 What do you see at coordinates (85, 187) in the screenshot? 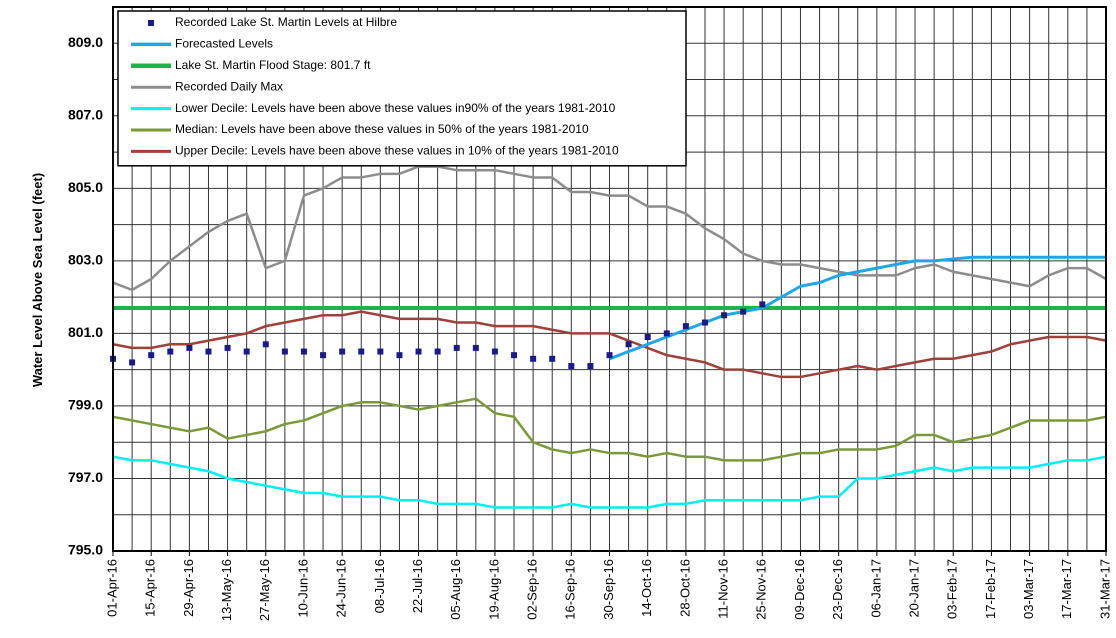
I see `y-tick-label: 805.0` at bounding box center [85, 187].